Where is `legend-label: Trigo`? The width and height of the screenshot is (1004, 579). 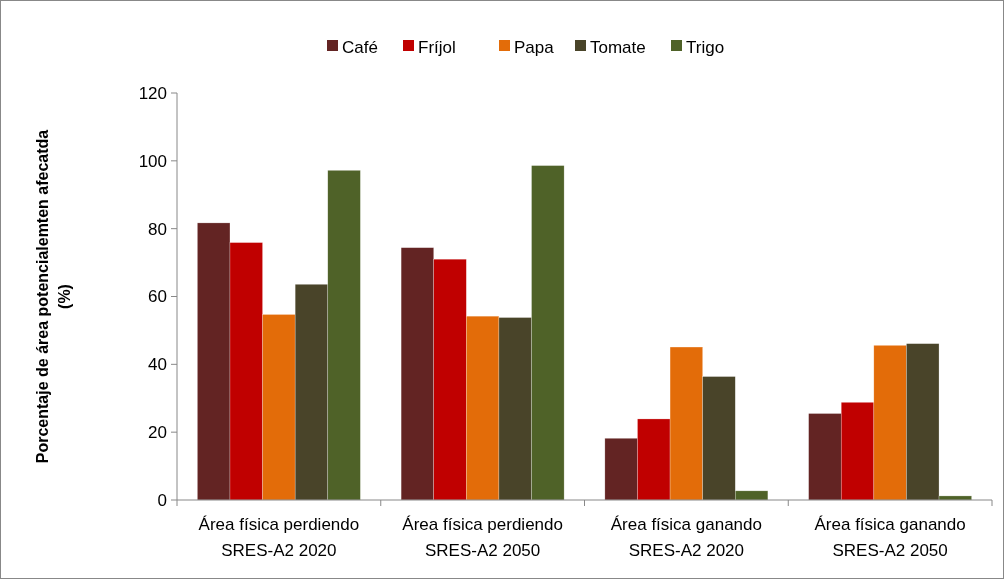
legend-label: Trigo is located at coordinates (705, 47).